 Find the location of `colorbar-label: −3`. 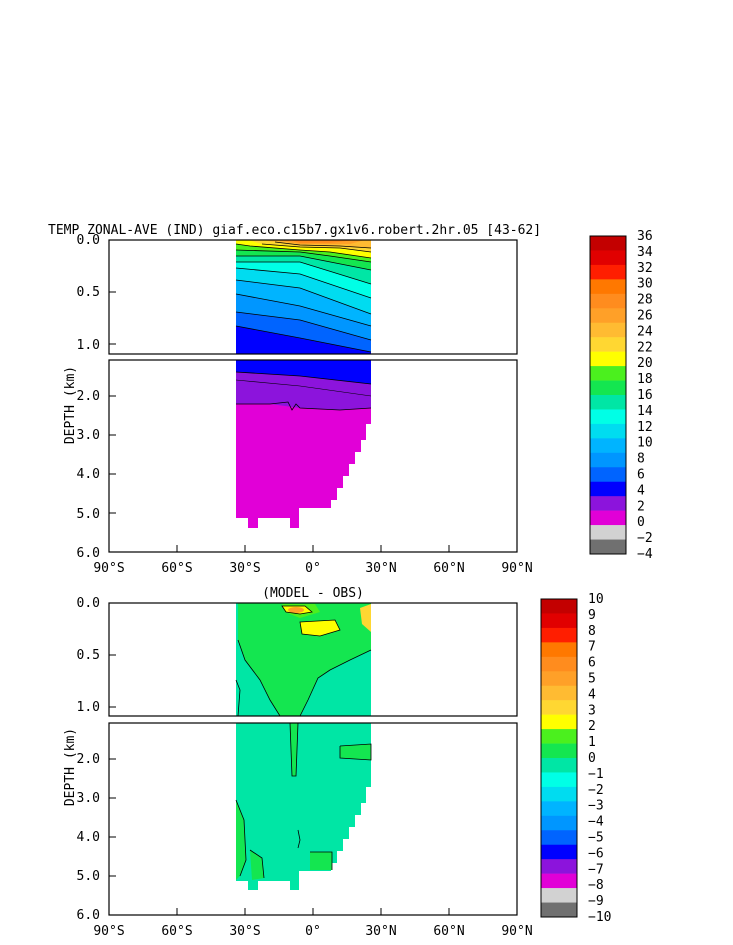

colorbar-label: −3 is located at coordinates (596, 806).